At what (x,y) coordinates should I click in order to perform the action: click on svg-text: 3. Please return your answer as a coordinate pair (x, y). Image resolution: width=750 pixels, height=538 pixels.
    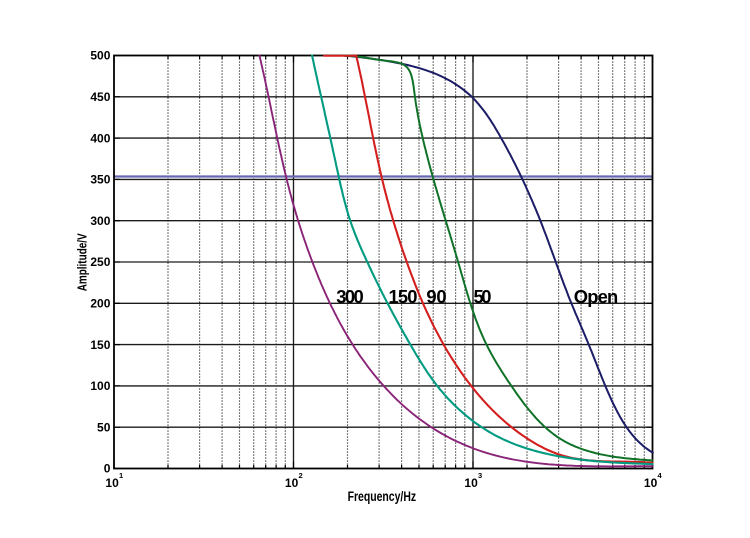
    Looking at the image, I should click on (480, 475).